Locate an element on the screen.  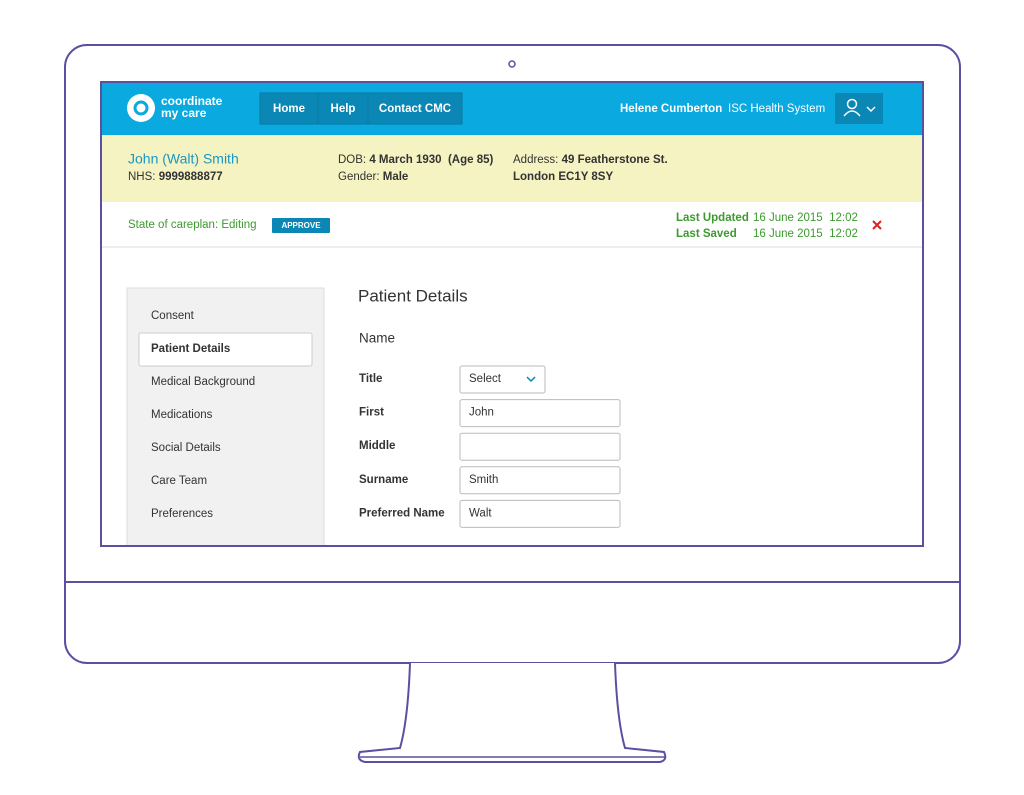
label: Last Updated is located at coordinates (712, 218).